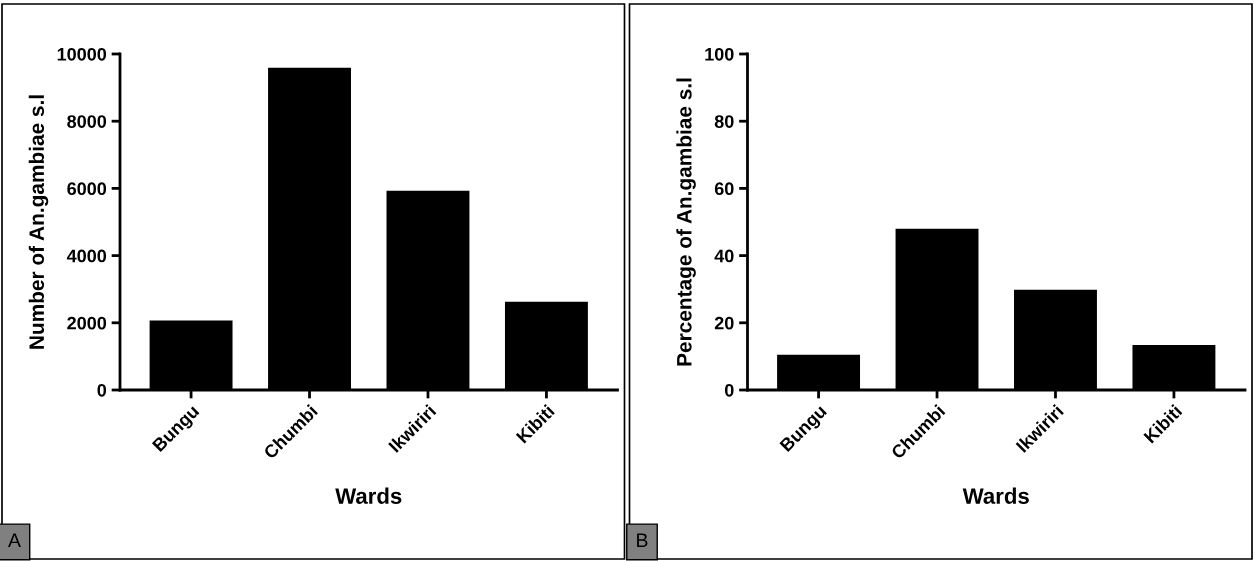 The image size is (1255, 561). What do you see at coordinates (38, 222) in the screenshot?
I see `y-axis-title: Number of An.gambiae s.l` at bounding box center [38, 222].